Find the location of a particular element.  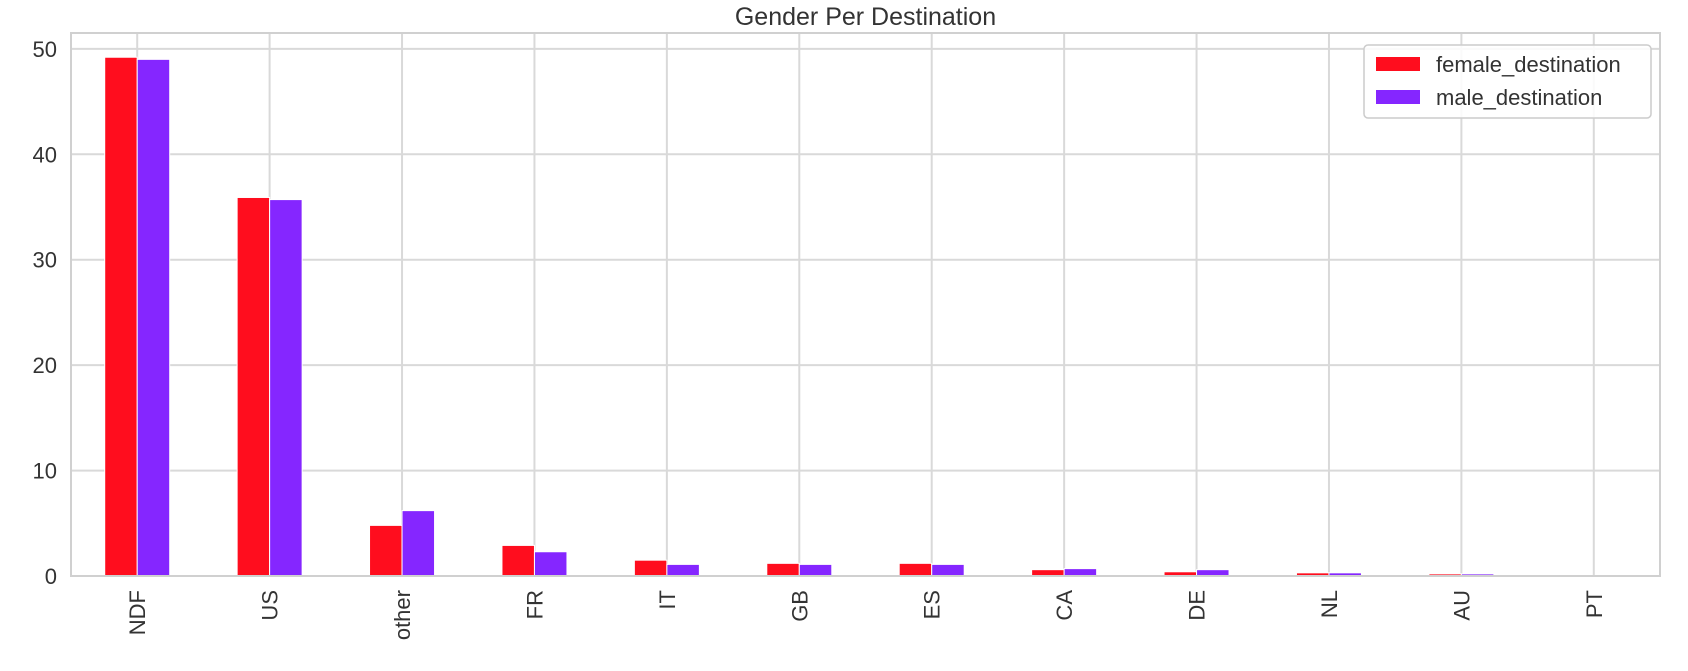

x-tick-label: DE is located at coordinates (1197, 605).